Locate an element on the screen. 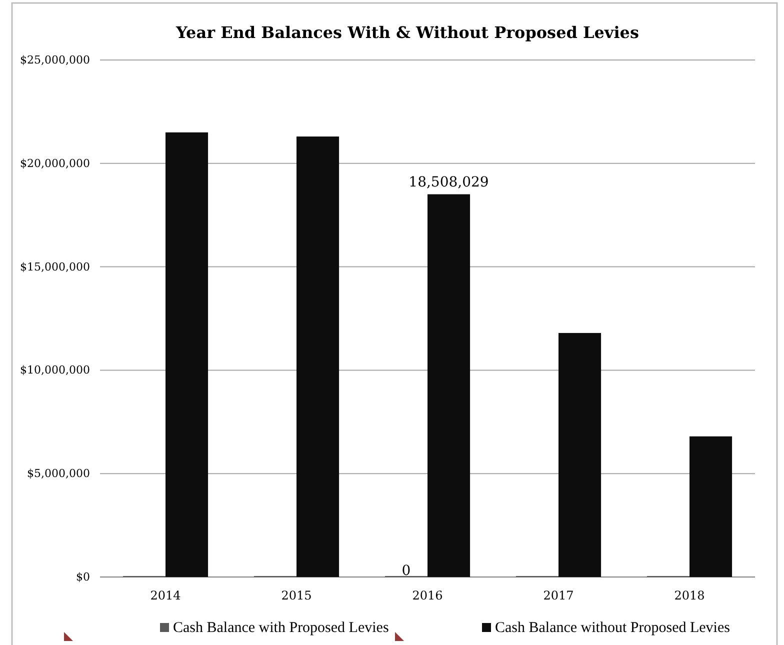 This screenshot has height=645, width=784. x-tick-label: 2014 is located at coordinates (166, 595).